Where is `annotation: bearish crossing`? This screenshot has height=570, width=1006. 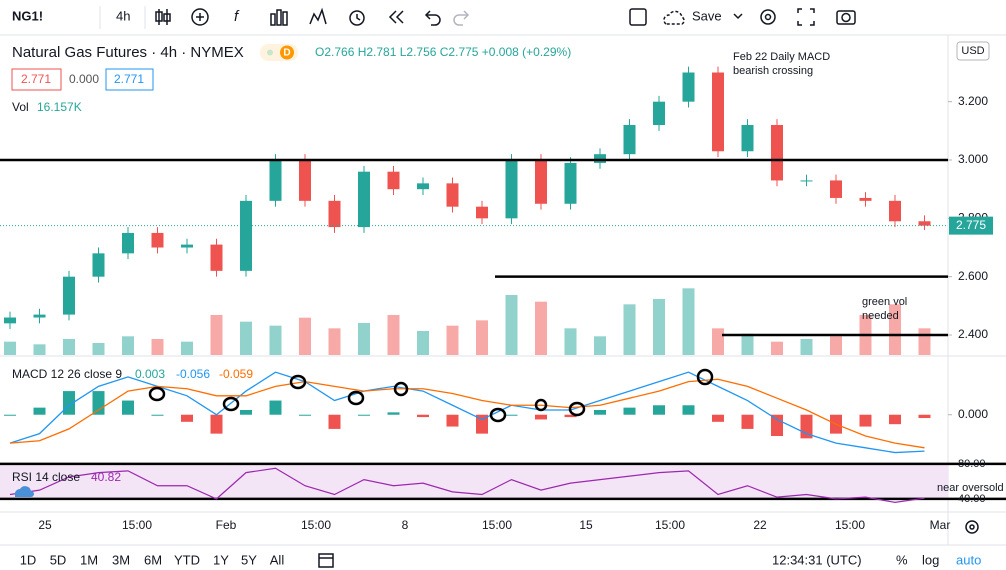 annotation: bearish crossing is located at coordinates (773, 71).